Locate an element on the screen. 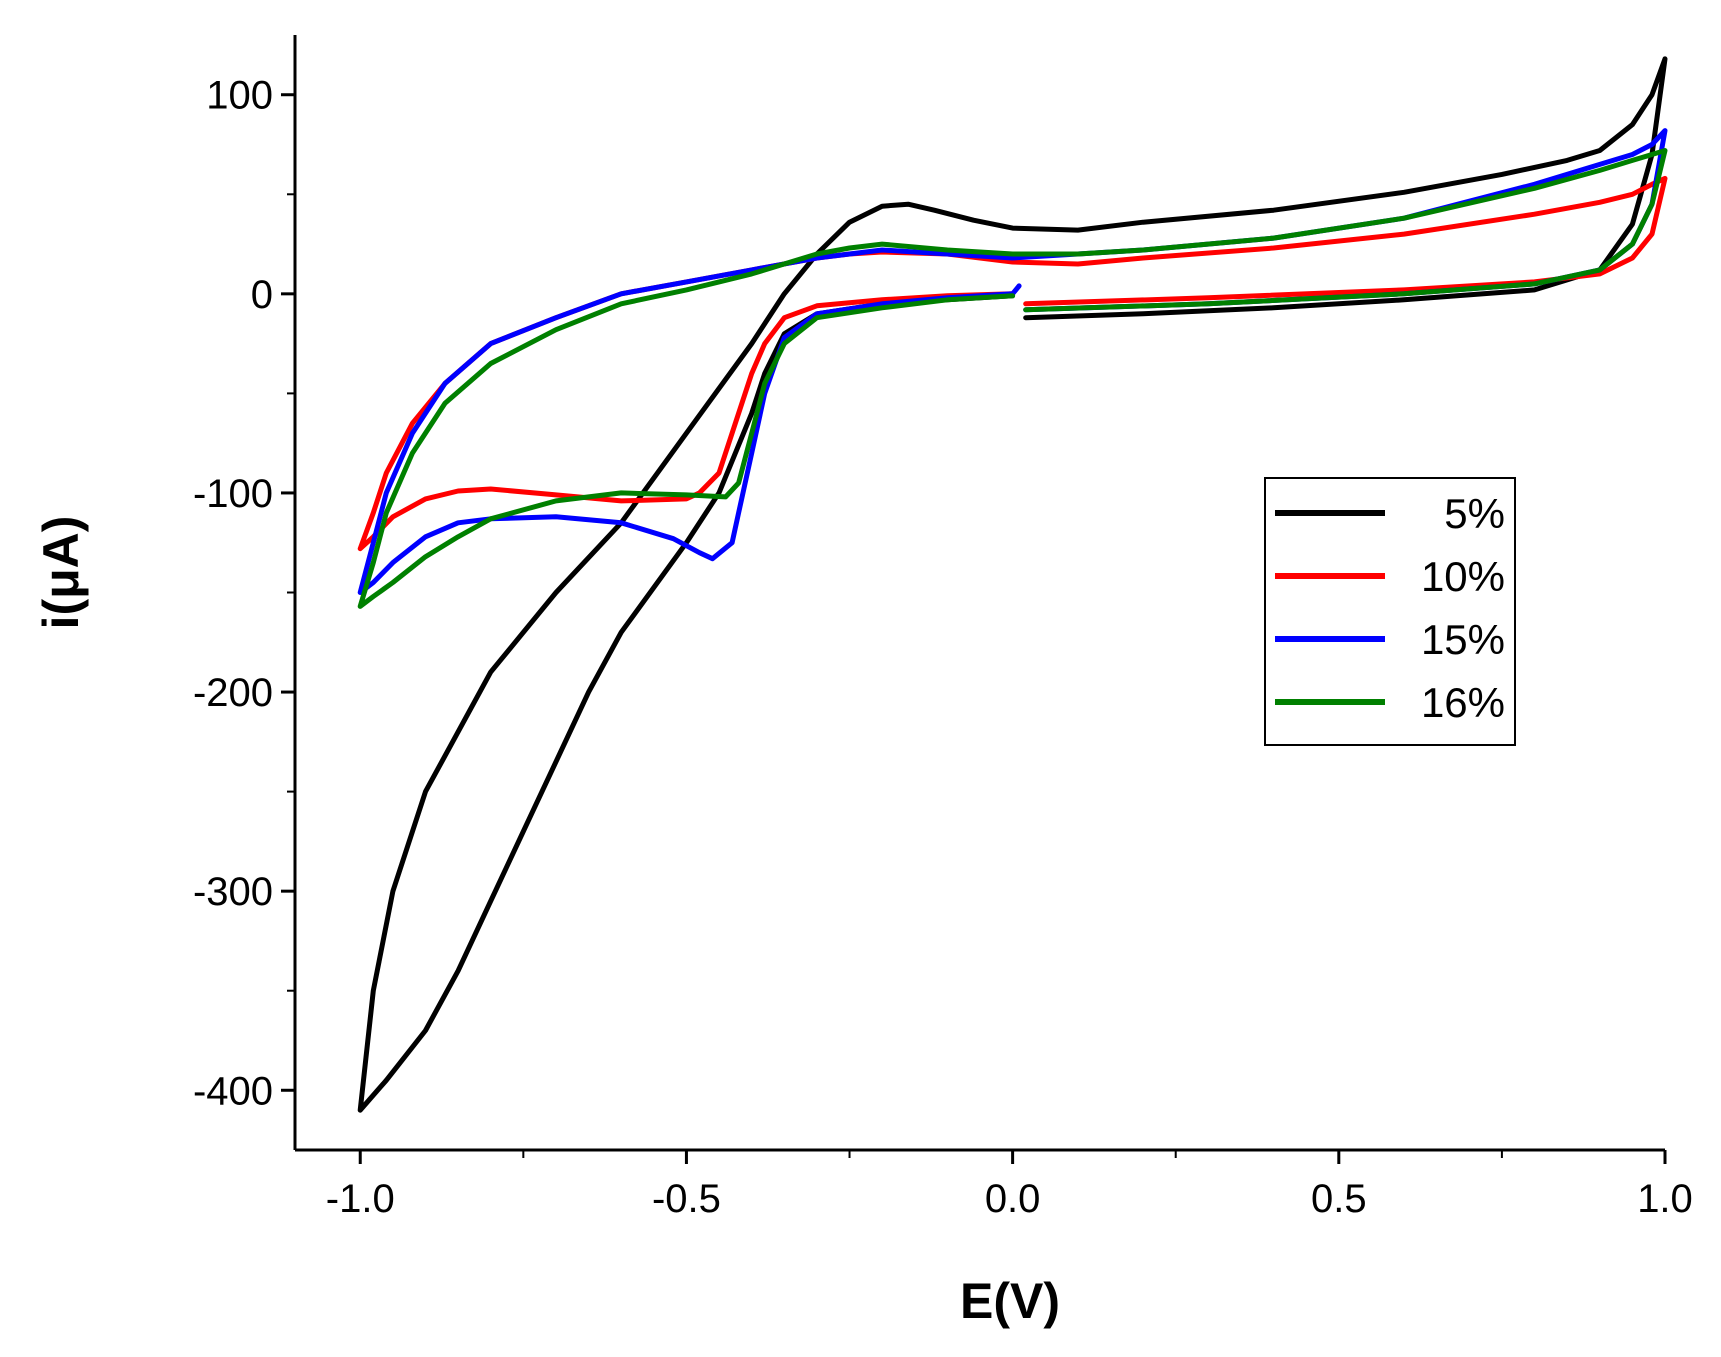 Image resolution: width=1721 pixels, height=1357 pixels. y-axis-title: i(μA) is located at coordinates (61, 573).